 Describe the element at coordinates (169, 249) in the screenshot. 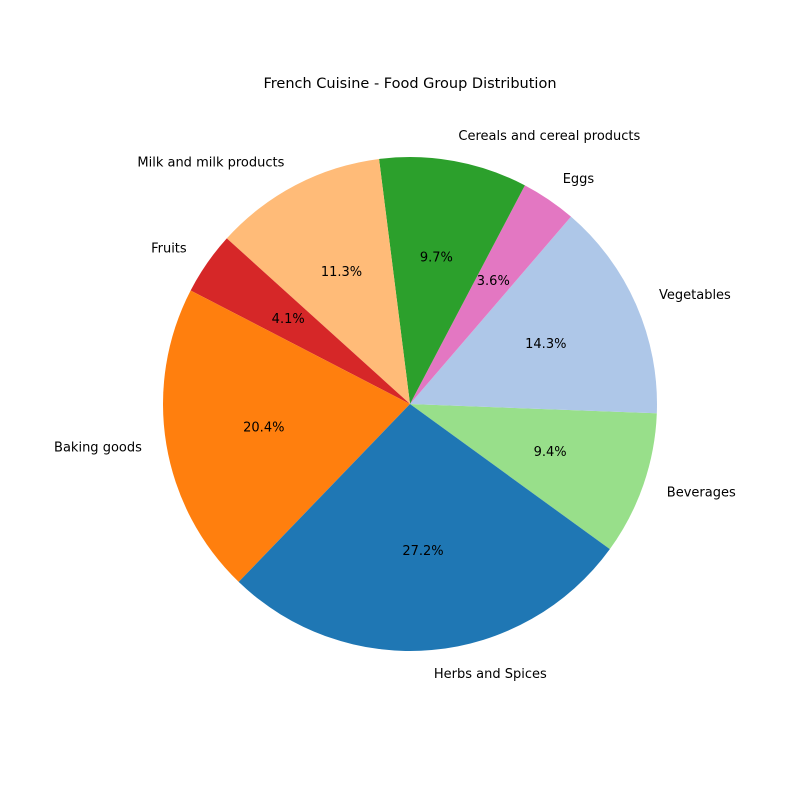

I see `slice-label-fruits: Fruits` at that location.